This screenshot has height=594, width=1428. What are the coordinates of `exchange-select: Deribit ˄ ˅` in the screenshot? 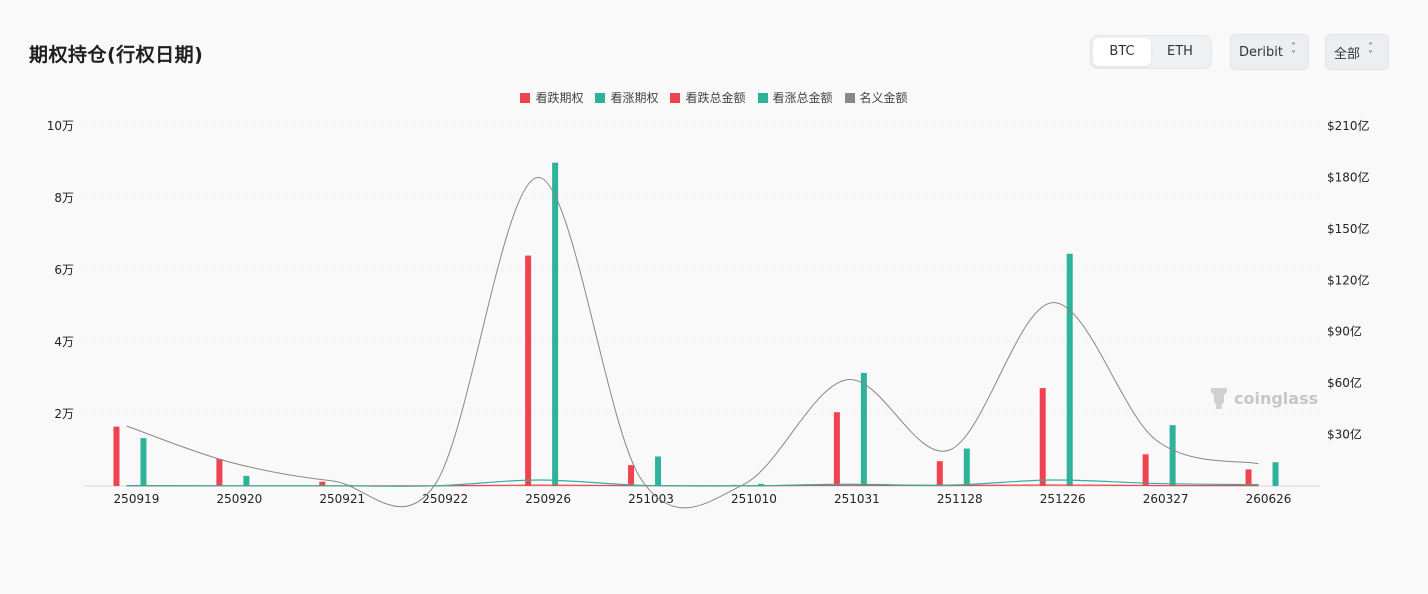 It's located at (1269, 52).